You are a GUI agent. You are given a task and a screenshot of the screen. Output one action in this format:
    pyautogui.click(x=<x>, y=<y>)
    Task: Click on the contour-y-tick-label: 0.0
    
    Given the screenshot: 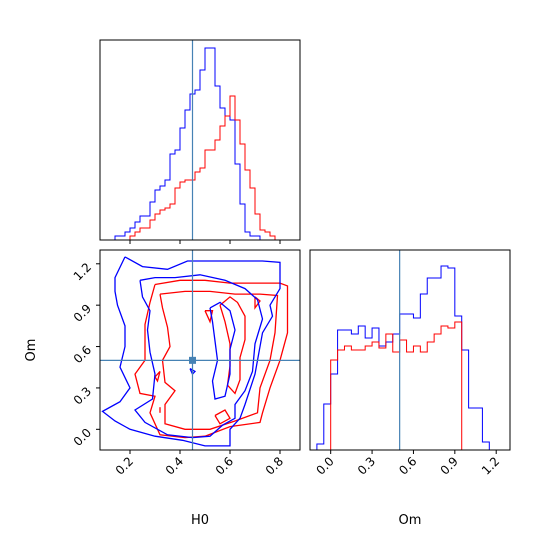 What is the action you would take?
    pyautogui.click(x=82, y=437)
    